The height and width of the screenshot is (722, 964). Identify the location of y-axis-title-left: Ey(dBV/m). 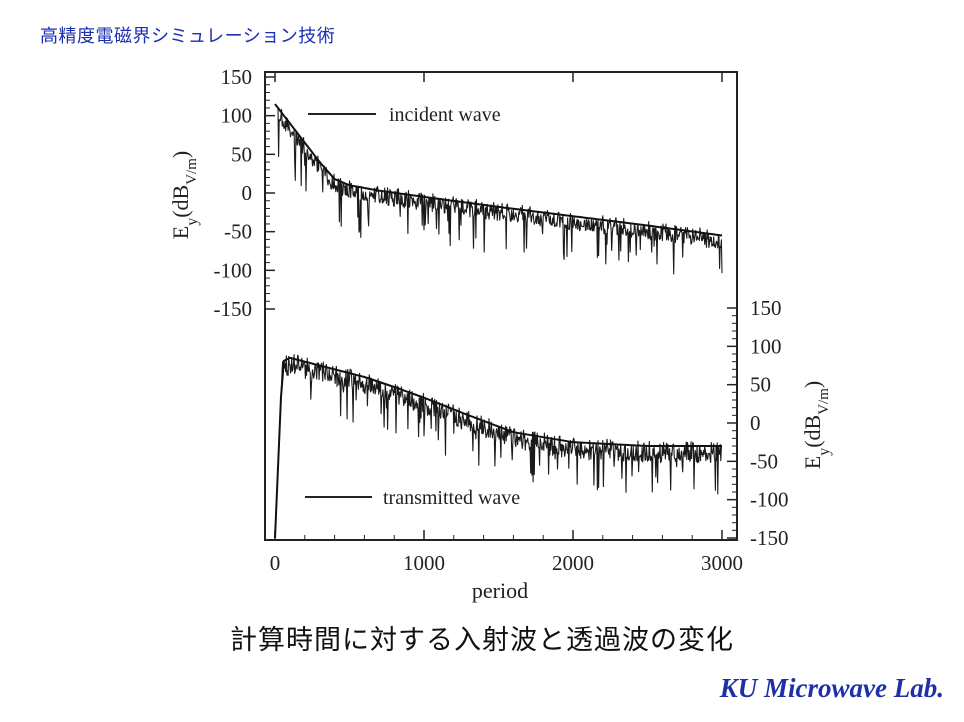
(184, 195).